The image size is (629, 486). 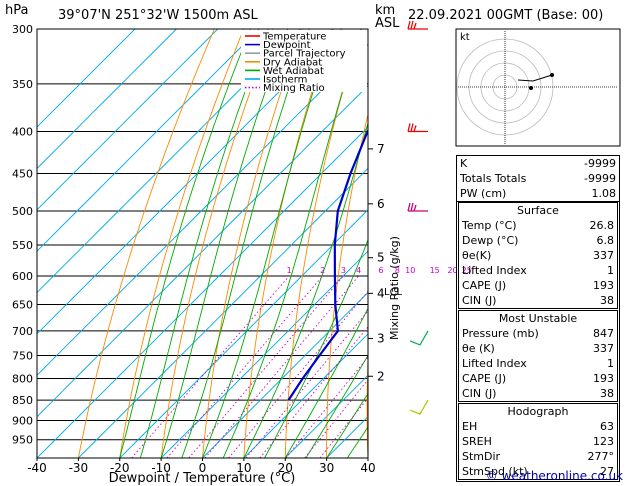 What do you see at coordinates (494, 270) in the screenshot?
I see `surface-label: Lifted Index` at bounding box center [494, 270].